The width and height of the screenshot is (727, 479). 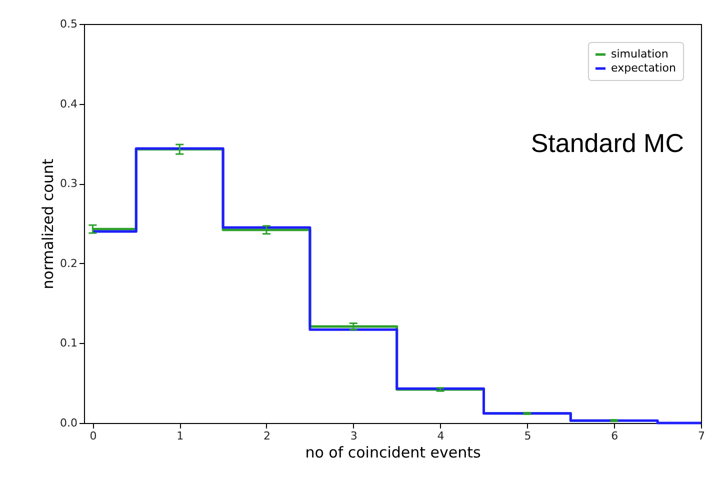 What do you see at coordinates (69, 103) in the screenshot?
I see `y-tick-label: 0.4` at bounding box center [69, 103].